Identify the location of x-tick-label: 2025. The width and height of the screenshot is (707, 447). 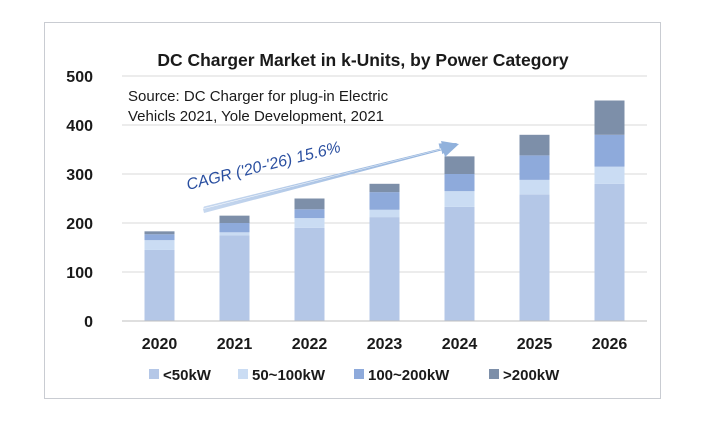
(535, 344).